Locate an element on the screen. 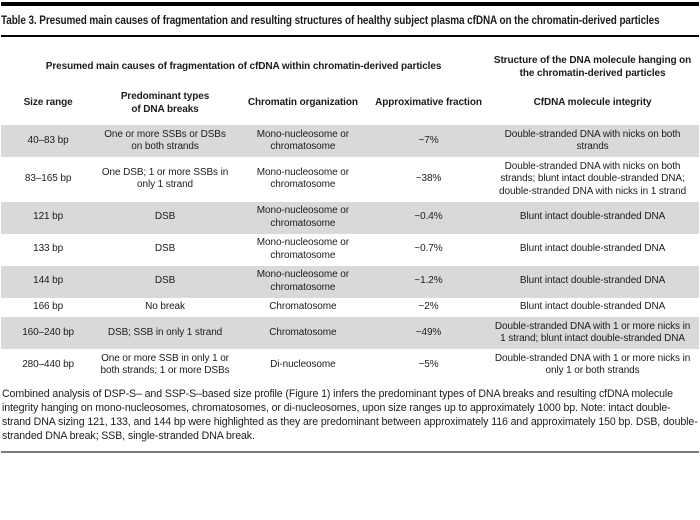 The width and height of the screenshot is (700, 520). col-header-size-range: Size range is located at coordinates (48, 106).